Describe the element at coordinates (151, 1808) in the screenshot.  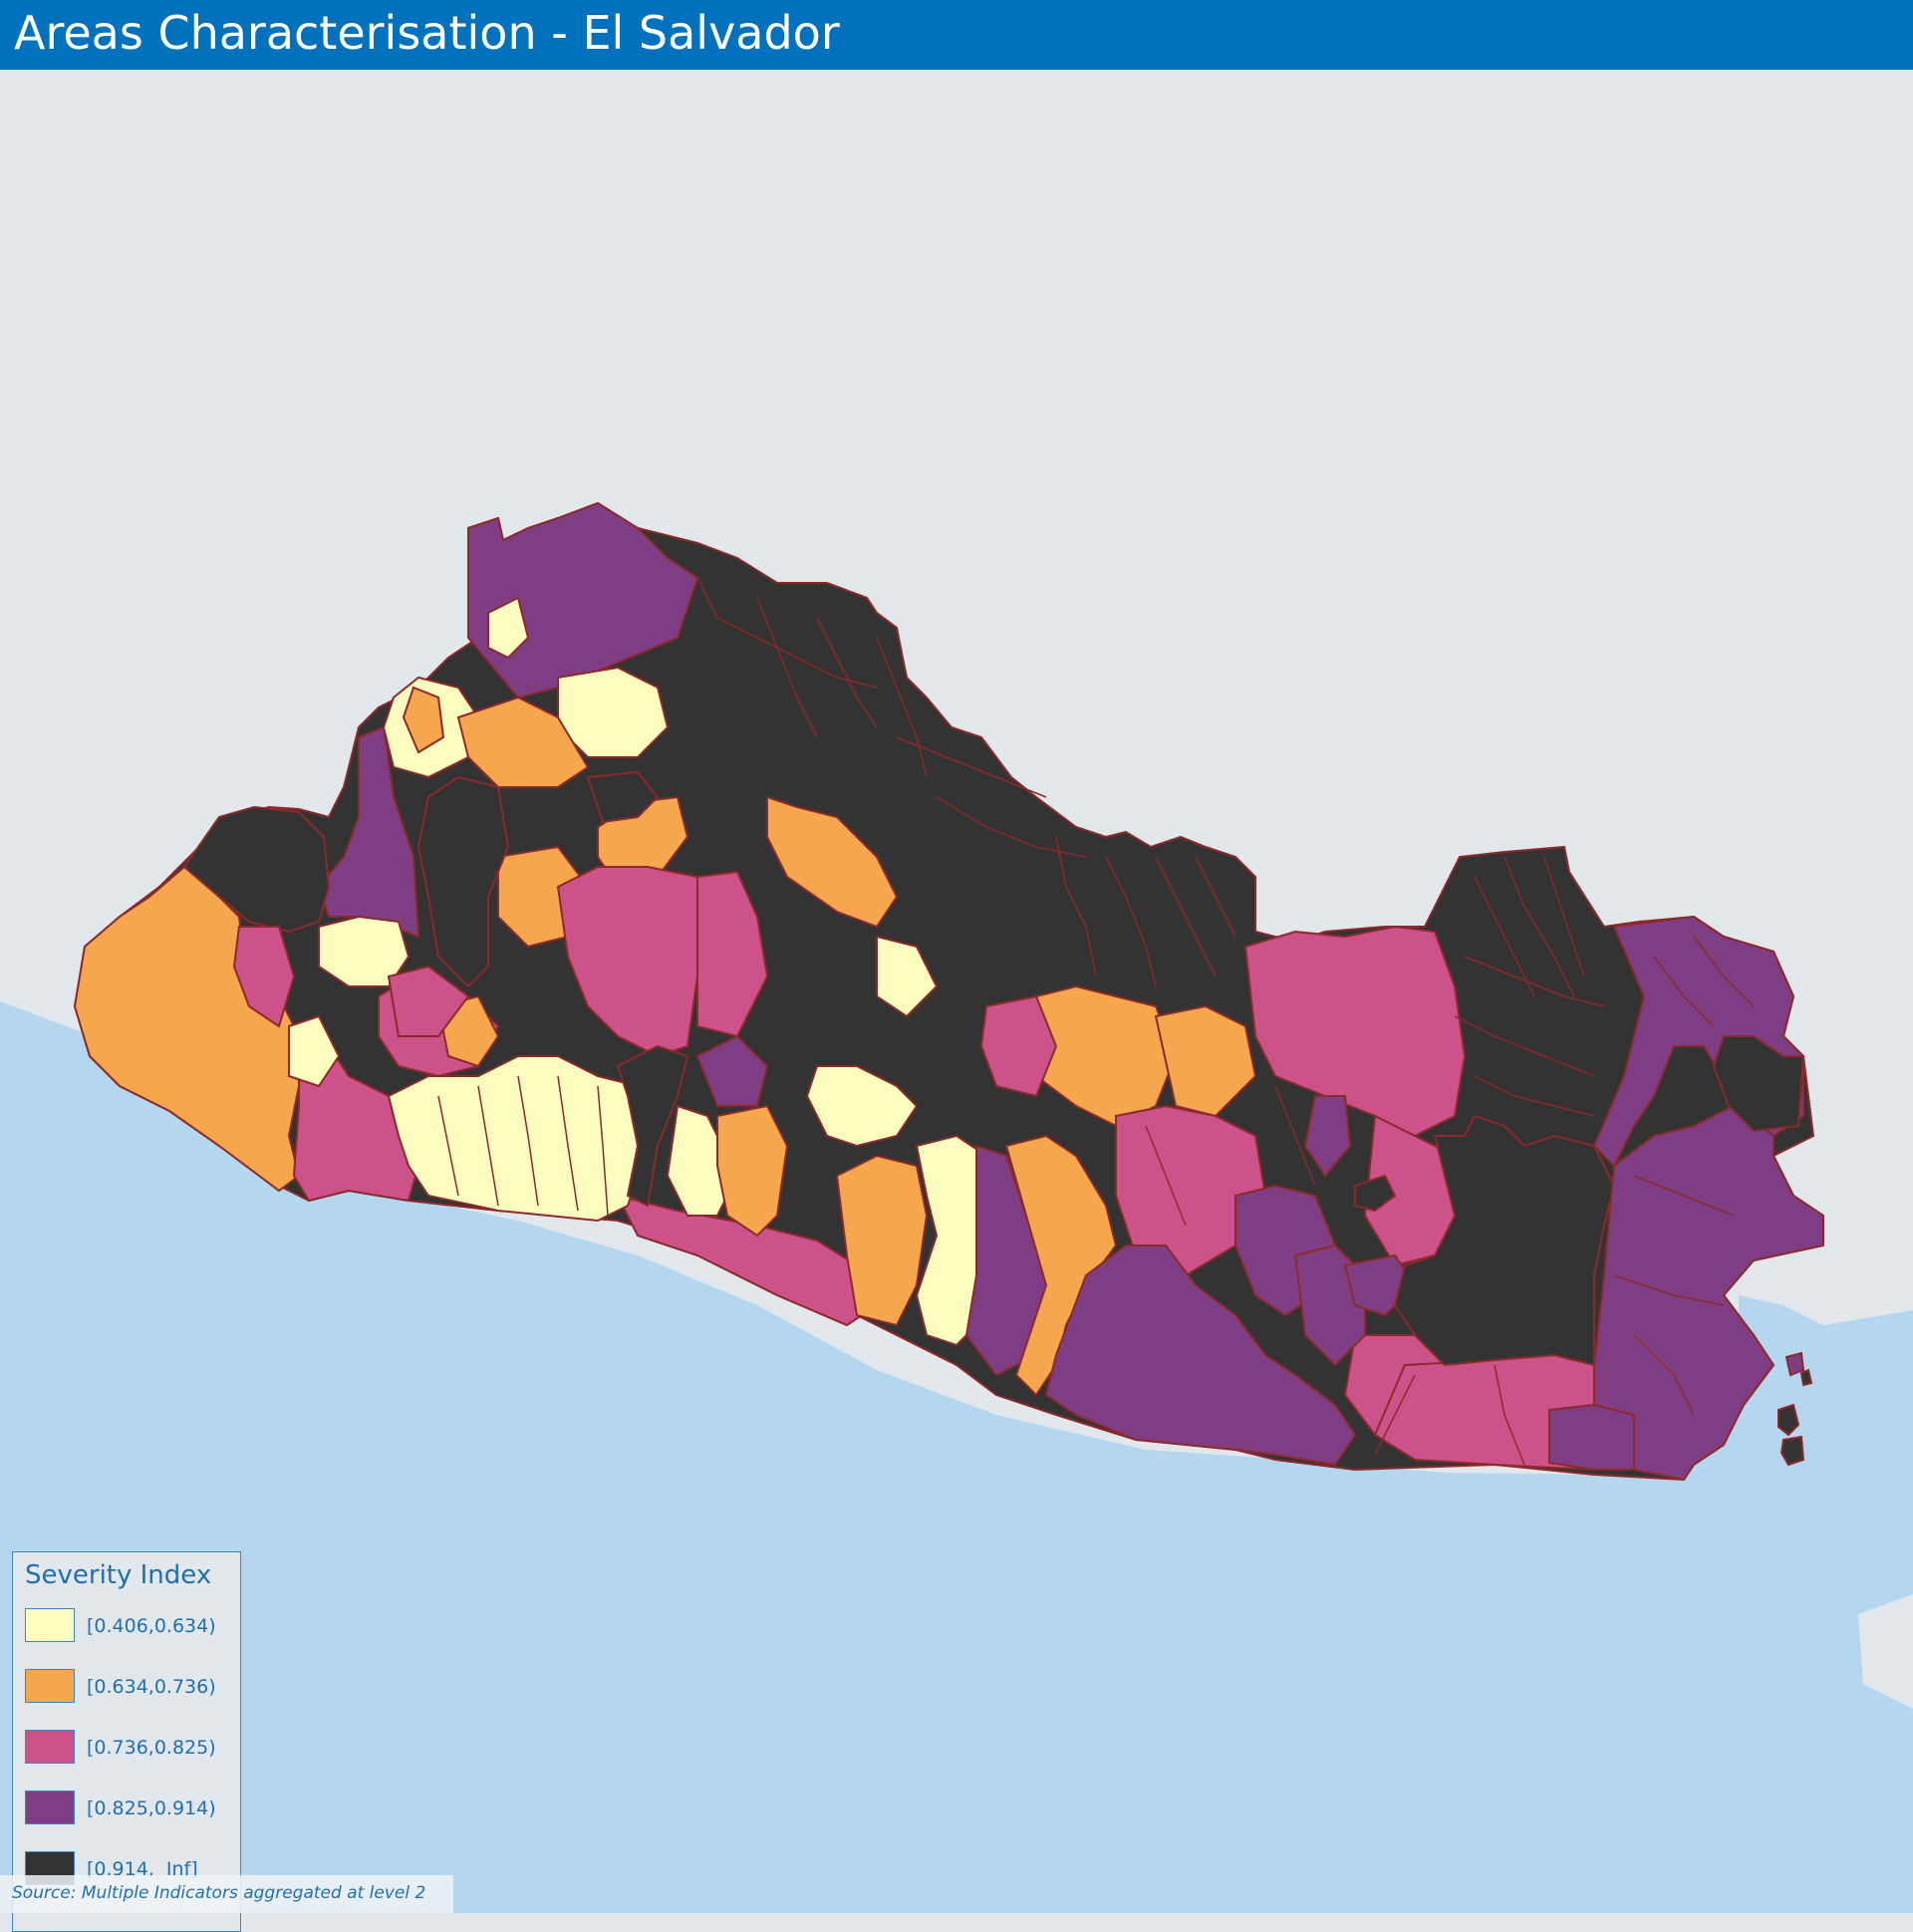
I see `legend-label: [0.825,0.914)` at that location.